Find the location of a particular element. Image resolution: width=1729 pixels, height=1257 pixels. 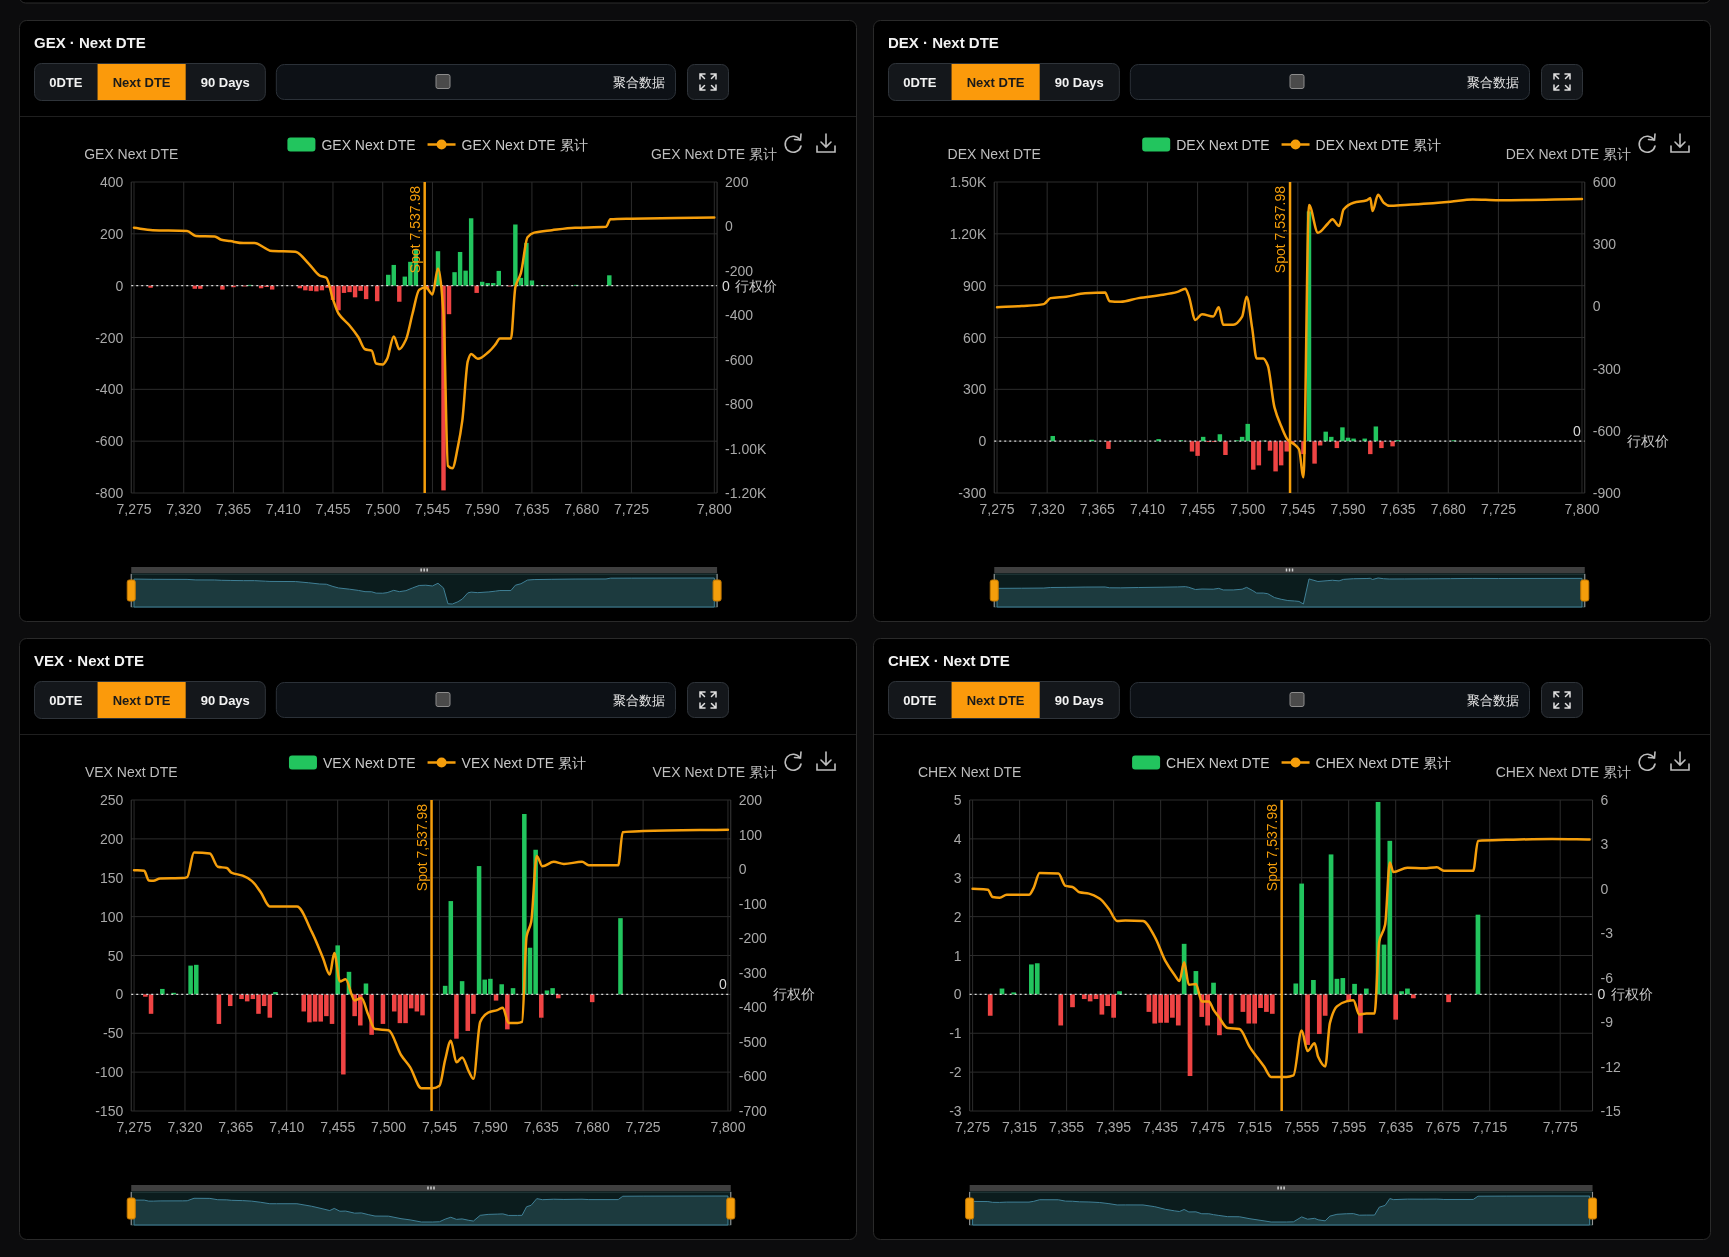

x-tick-label: 7,315 is located at coordinates (1020, 1127).